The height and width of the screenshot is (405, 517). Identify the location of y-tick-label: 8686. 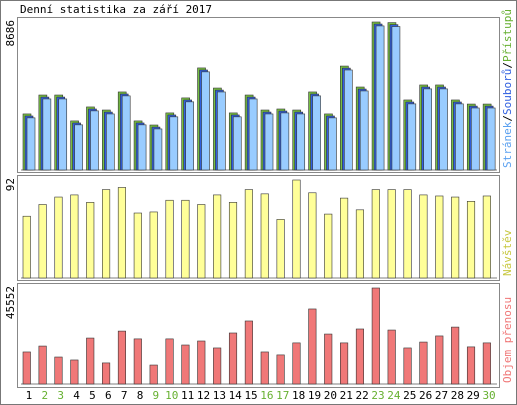
(10, 33).